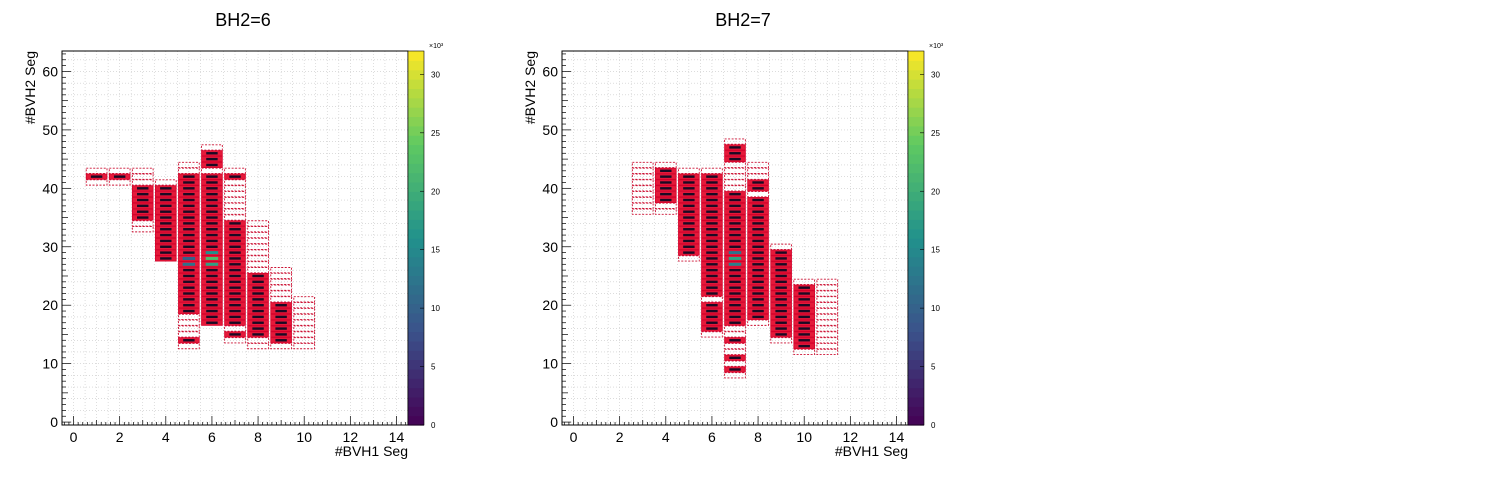 The height and width of the screenshot is (480, 1498). What do you see at coordinates (435, 191) in the screenshot?
I see `color-bar-tick-label: 20` at bounding box center [435, 191].